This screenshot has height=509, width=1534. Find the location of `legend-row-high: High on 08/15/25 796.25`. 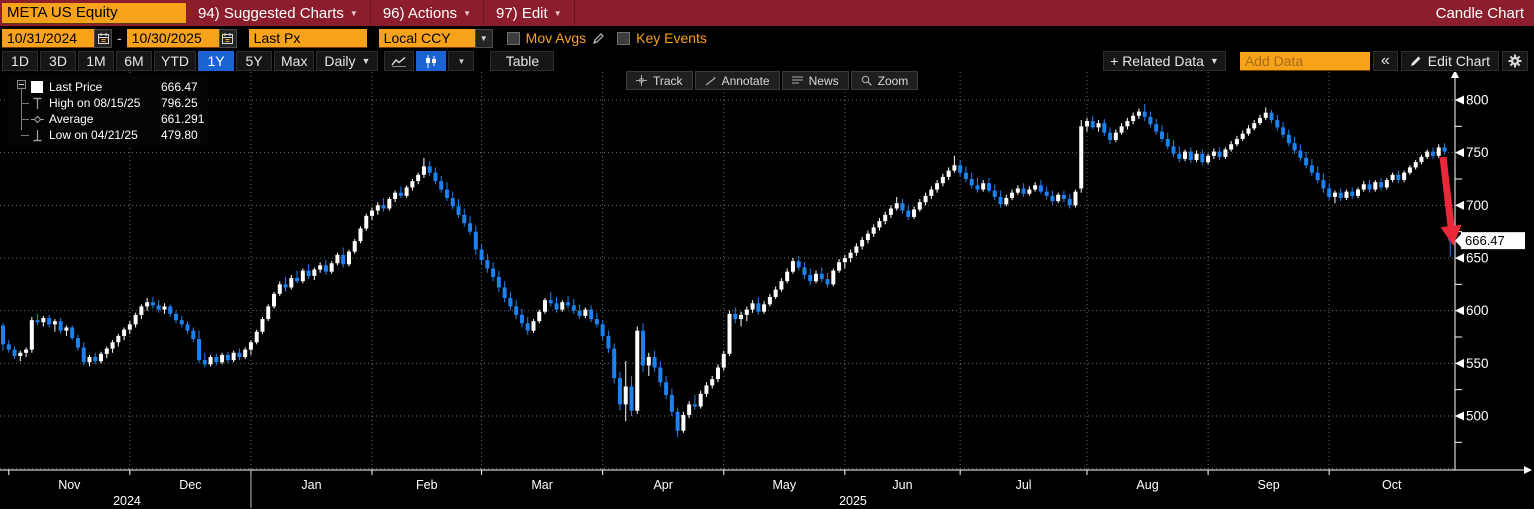

legend-row-high: High on 08/15/25 796.25 is located at coordinates (108, 103).